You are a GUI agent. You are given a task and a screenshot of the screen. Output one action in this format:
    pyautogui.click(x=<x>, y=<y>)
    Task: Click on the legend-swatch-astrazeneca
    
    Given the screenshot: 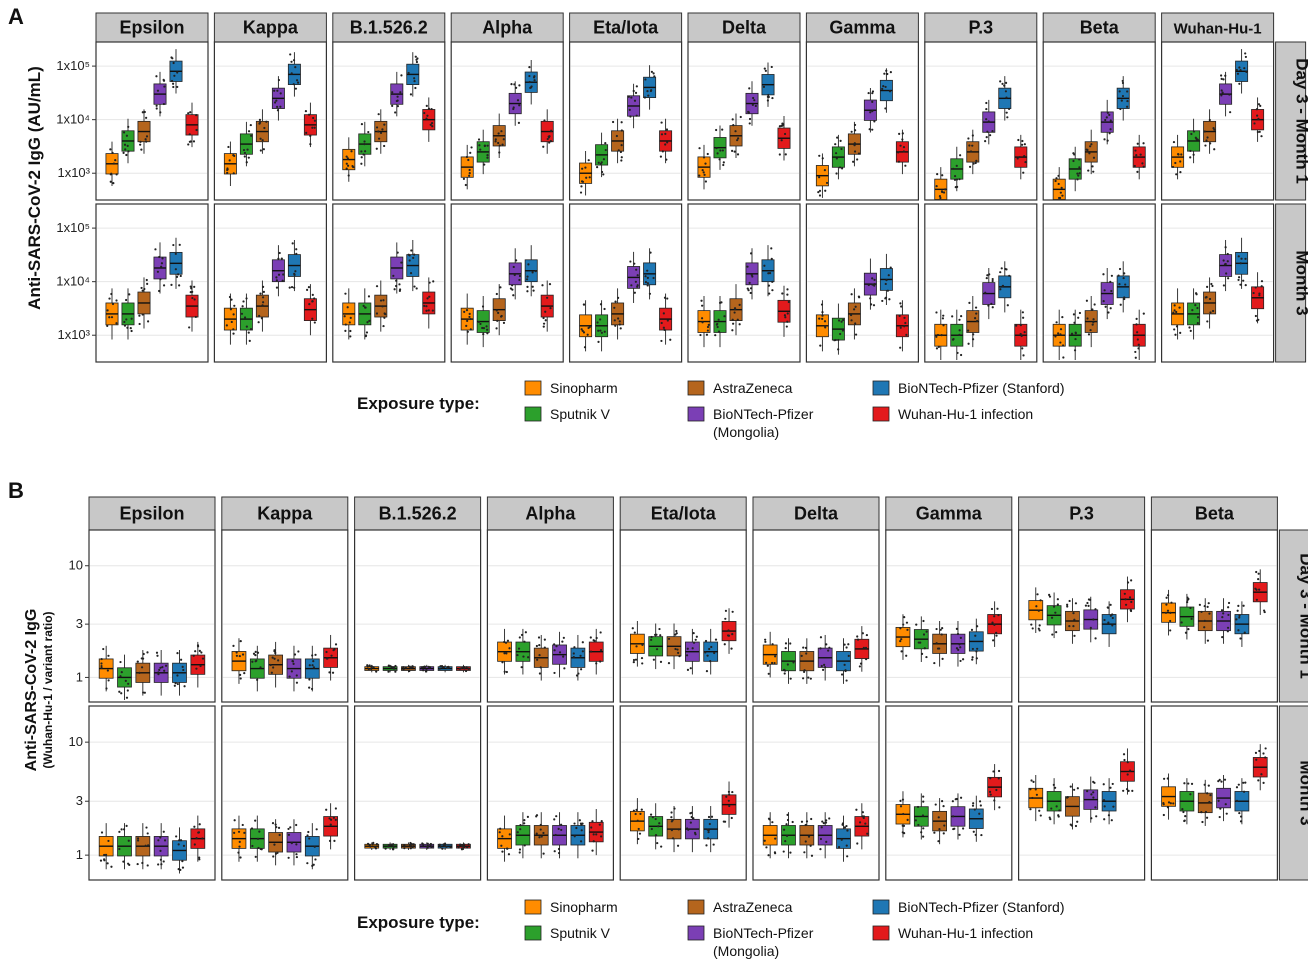 What is the action you would take?
    pyautogui.click(x=696, y=907)
    